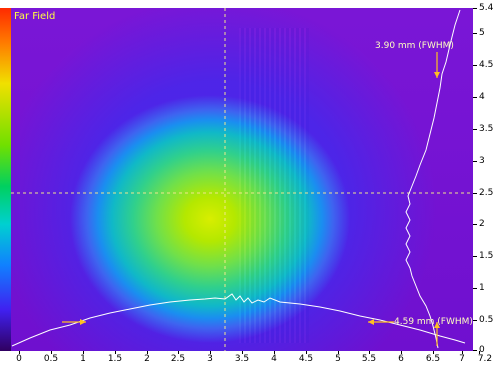 Image resolution: width=499 pixels, height=366 pixels. What do you see at coordinates (486, 193) in the screenshot?
I see `y-tick-label: 2.5` at bounding box center [486, 193].